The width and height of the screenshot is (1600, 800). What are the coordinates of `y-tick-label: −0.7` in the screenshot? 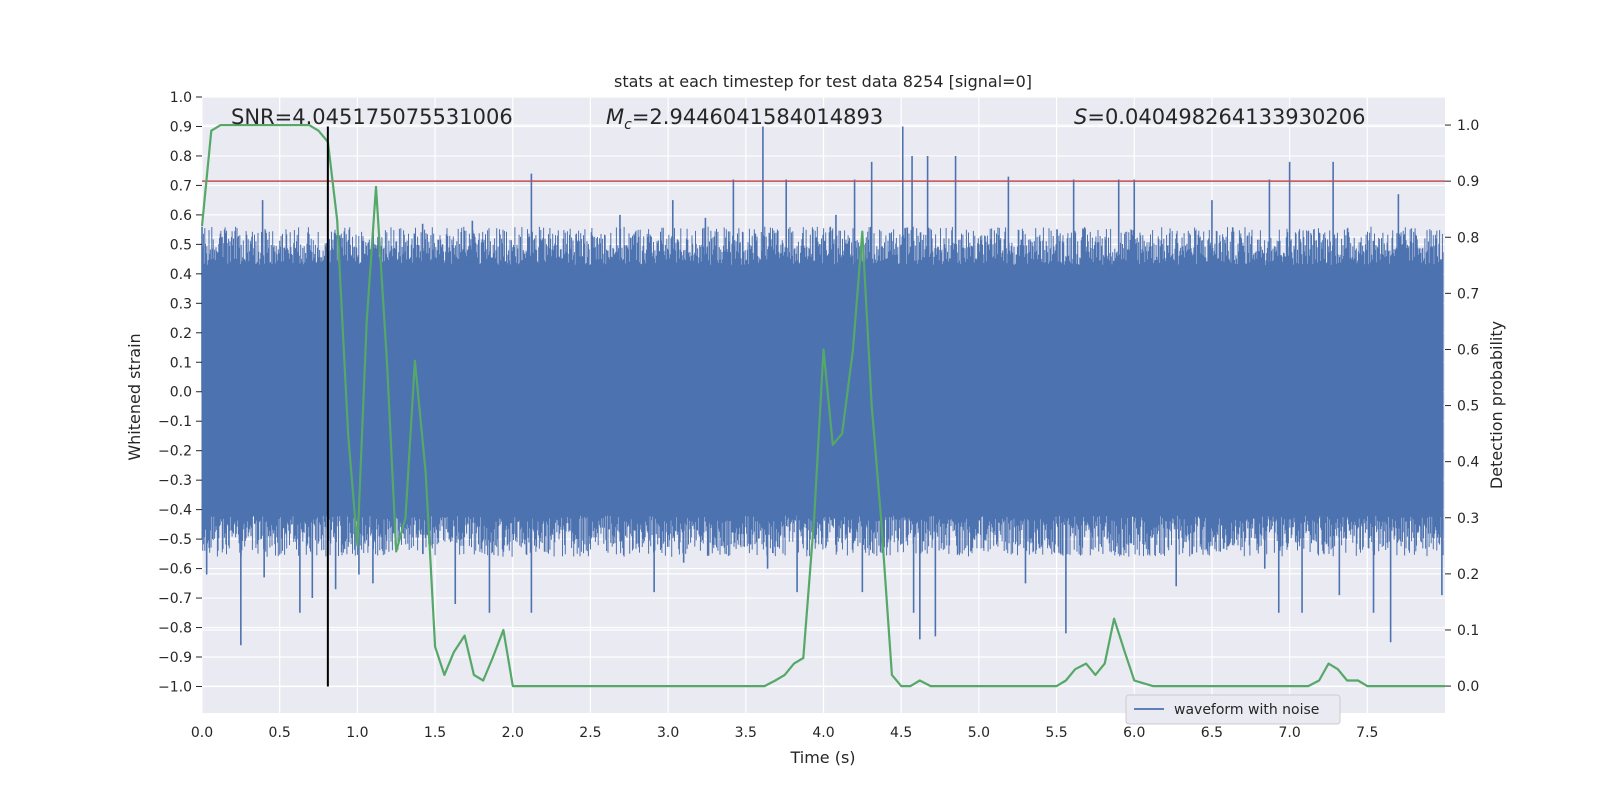 It's located at (175, 599).